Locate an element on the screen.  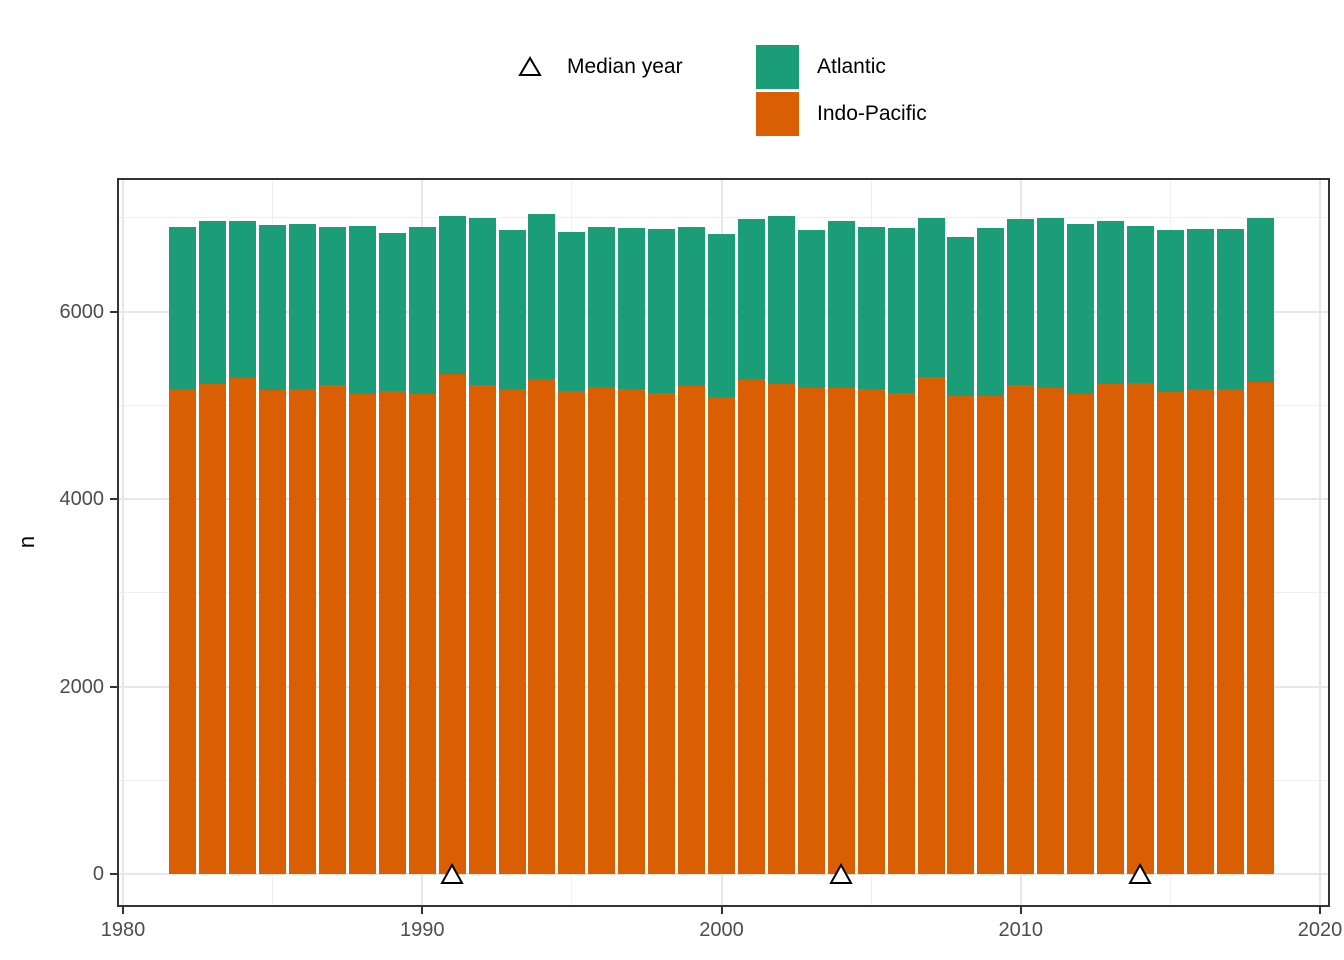
x-tick-label: 1990 is located at coordinates (422, 930).